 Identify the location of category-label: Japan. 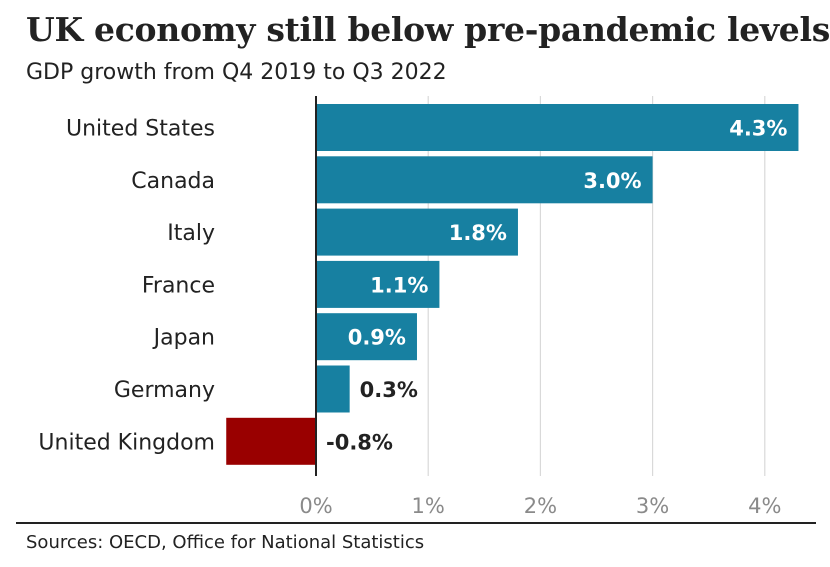
(183, 338).